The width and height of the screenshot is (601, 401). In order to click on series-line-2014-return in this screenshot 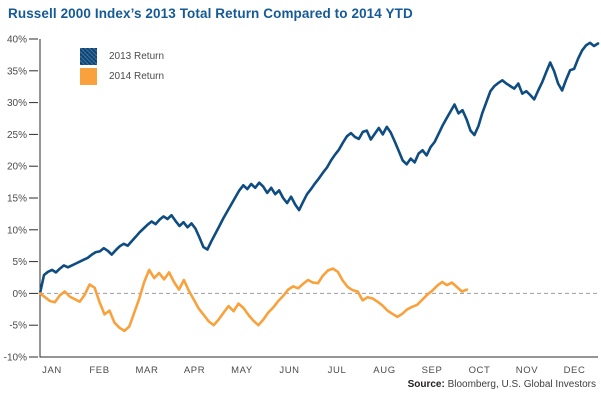, I will do `click(253, 300)`.